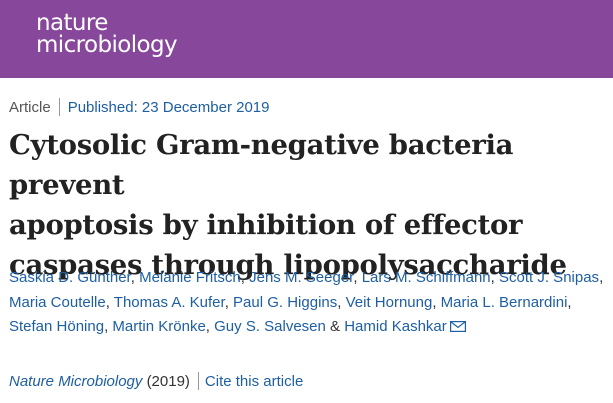  What do you see at coordinates (57, 302) in the screenshot?
I see `author-link: Maria Coutelle` at bounding box center [57, 302].